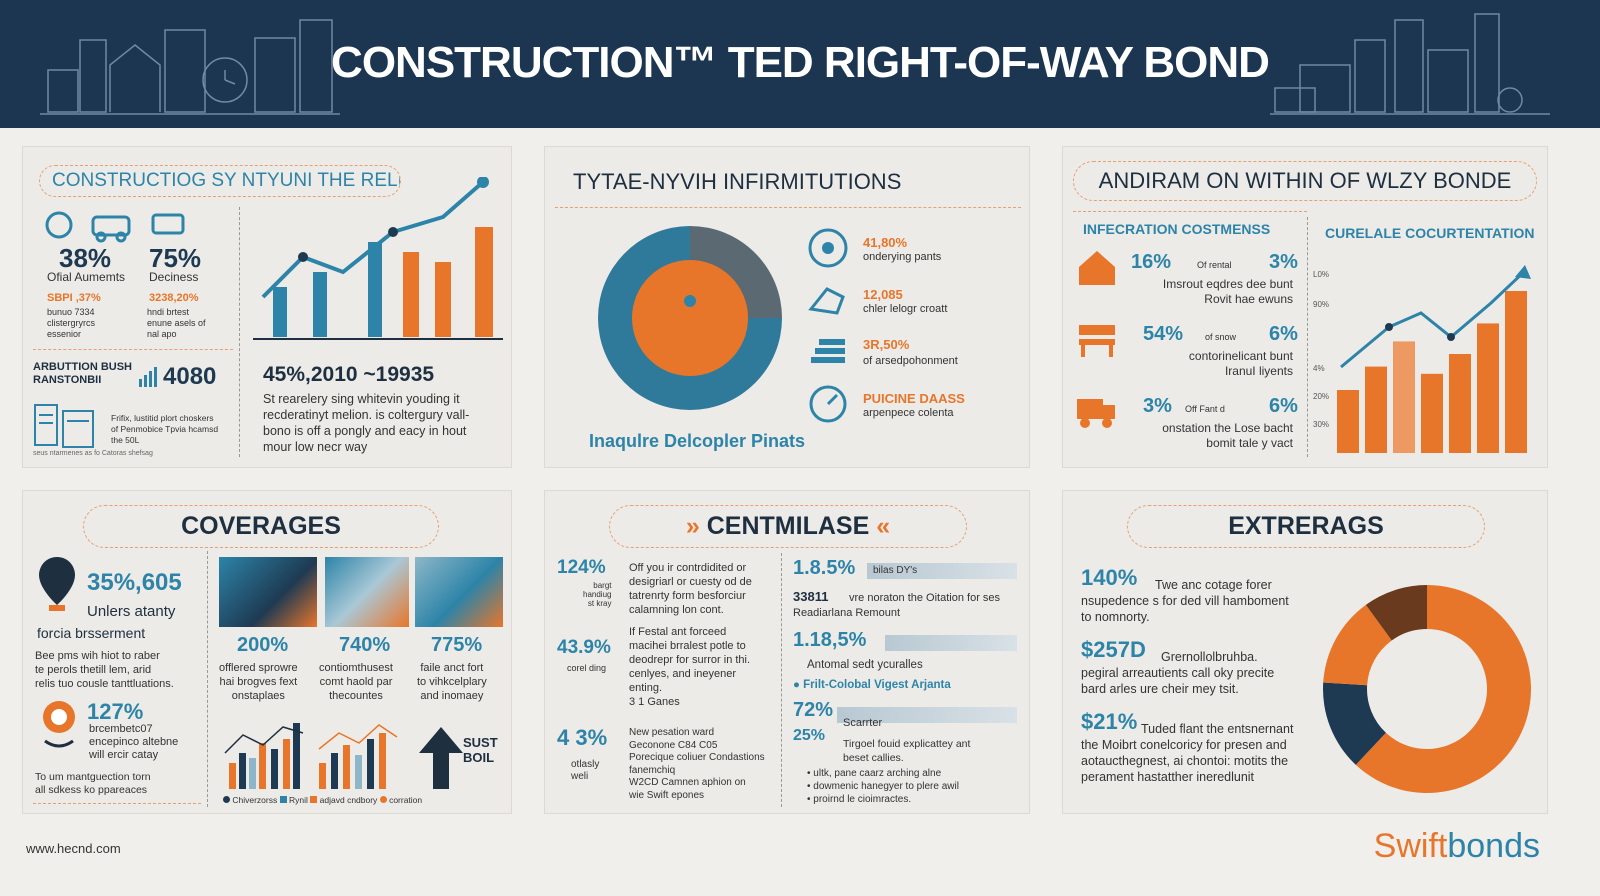 The width and height of the screenshot is (1600, 896). Describe the element at coordinates (457, 645) in the screenshot. I see `column-pct: 775%` at that location.